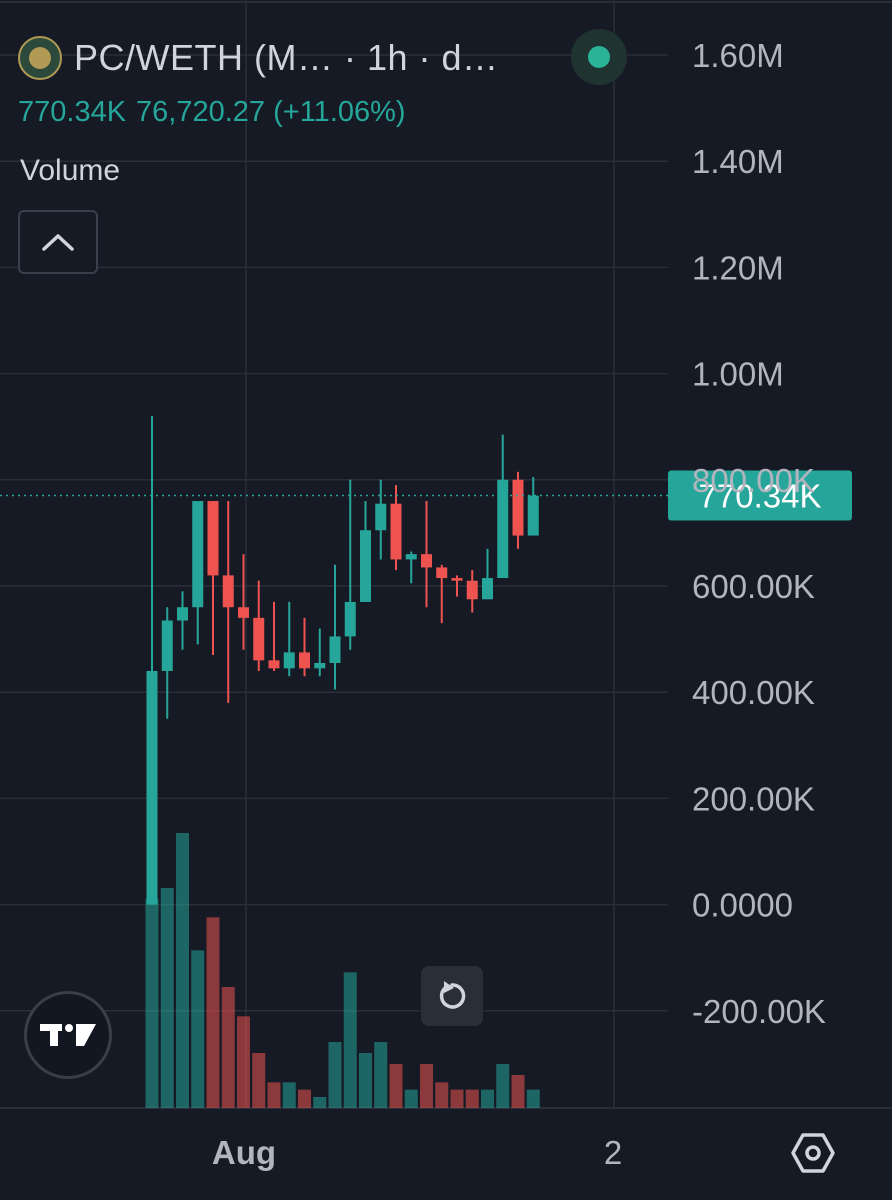 The width and height of the screenshot is (892, 1200). I want to click on last-price-label: 770.34K, so click(760, 496).